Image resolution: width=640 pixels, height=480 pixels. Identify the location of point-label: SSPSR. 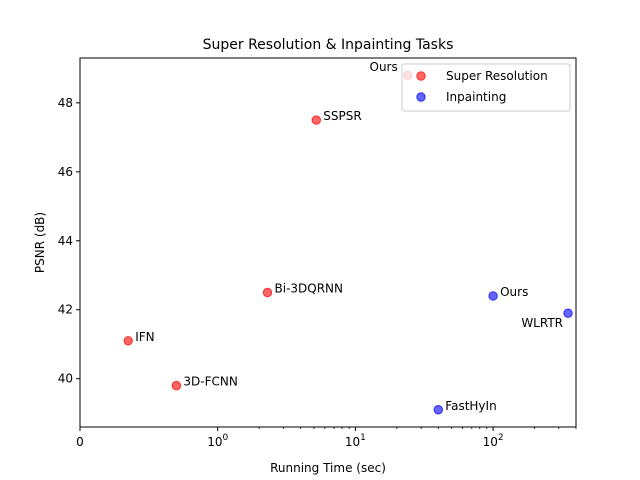
(342, 116).